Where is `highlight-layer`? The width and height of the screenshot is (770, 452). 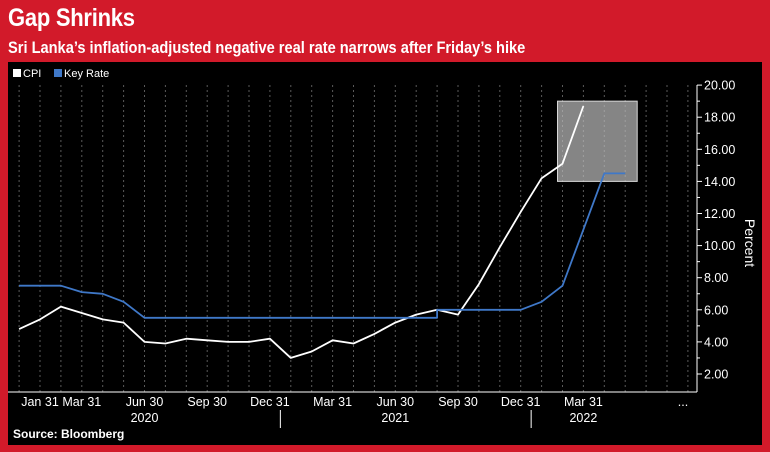 highlight-layer is located at coordinates (597, 141).